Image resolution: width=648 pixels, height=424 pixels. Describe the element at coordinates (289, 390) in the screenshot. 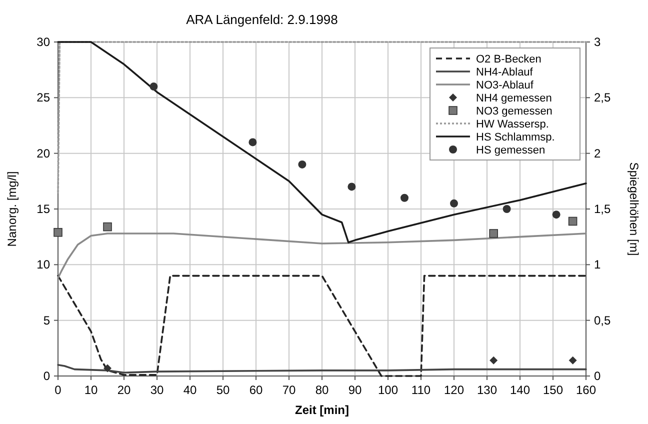

I see `x-tick-label: 70` at that location.